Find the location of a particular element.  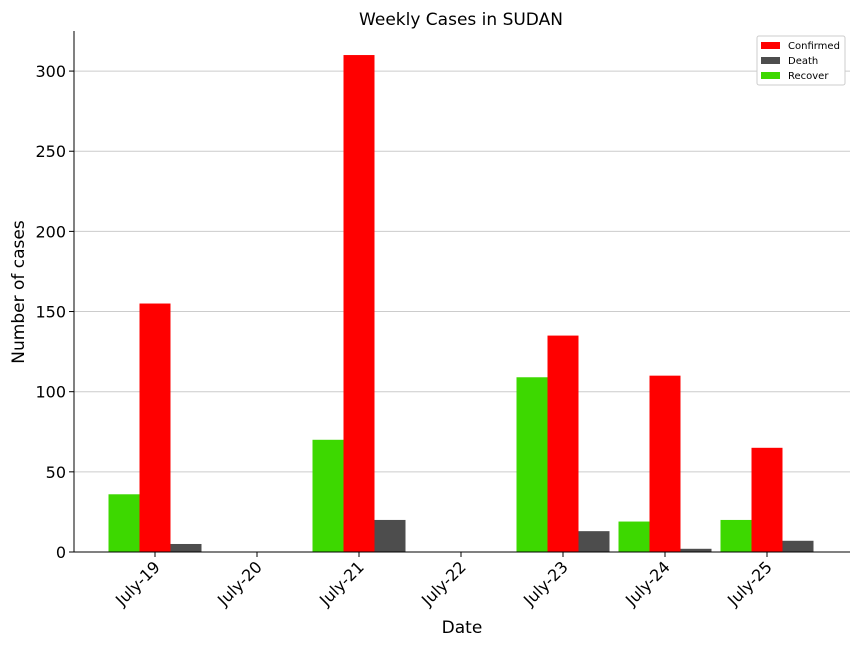

y-tick-label: 250 is located at coordinates (50, 151).